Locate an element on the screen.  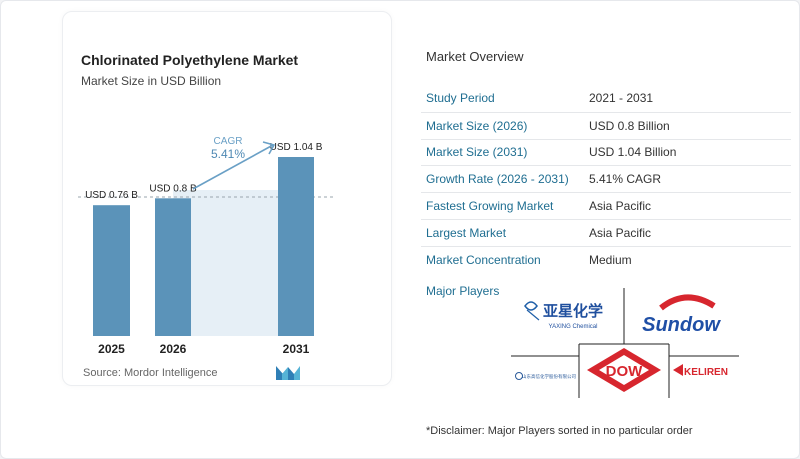
dow-name: DOW is located at coordinates (625, 371).